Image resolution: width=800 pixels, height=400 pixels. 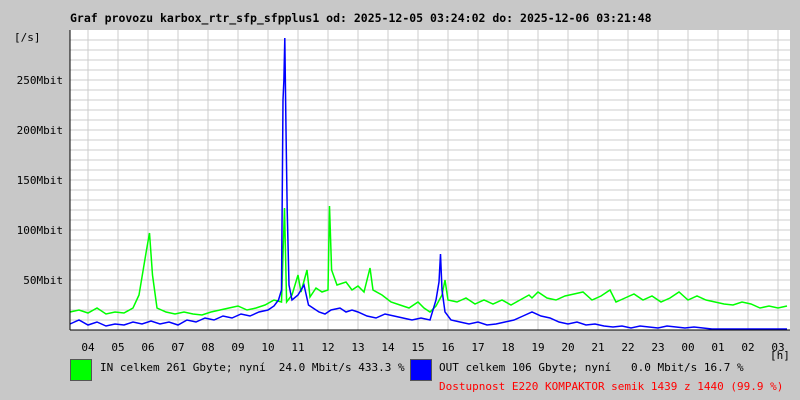 I want to click on x-tick-label: 01, so click(x=717, y=347).